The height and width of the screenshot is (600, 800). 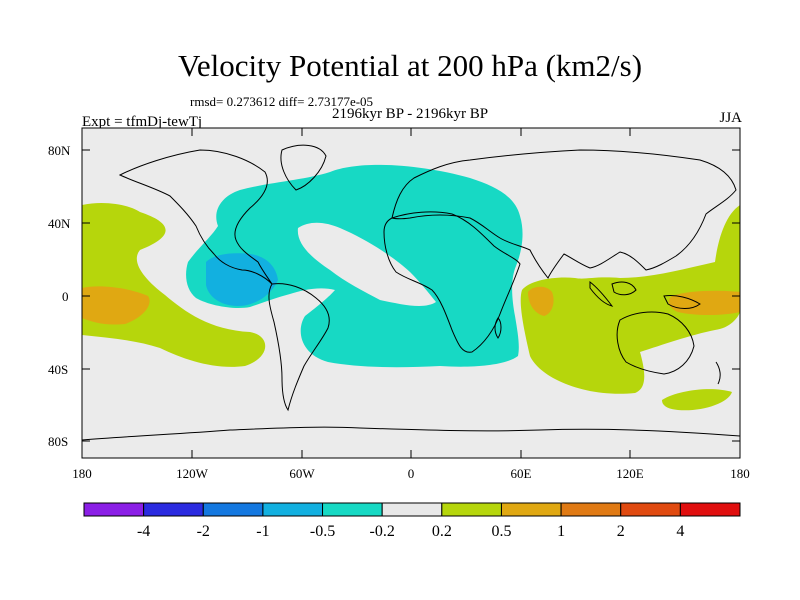 What do you see at coordinates (322, 531) in the screenshot?
I see `colorbar-label-3: -0.5` at bounding box center [322, 531].